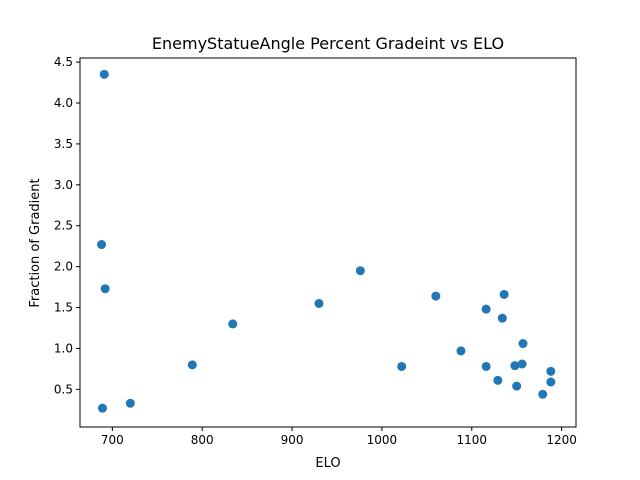 Image resolution: width=640 pixels, height=480 pixels. I want to click on y-tick-label: 0.5, so click(63, 389).